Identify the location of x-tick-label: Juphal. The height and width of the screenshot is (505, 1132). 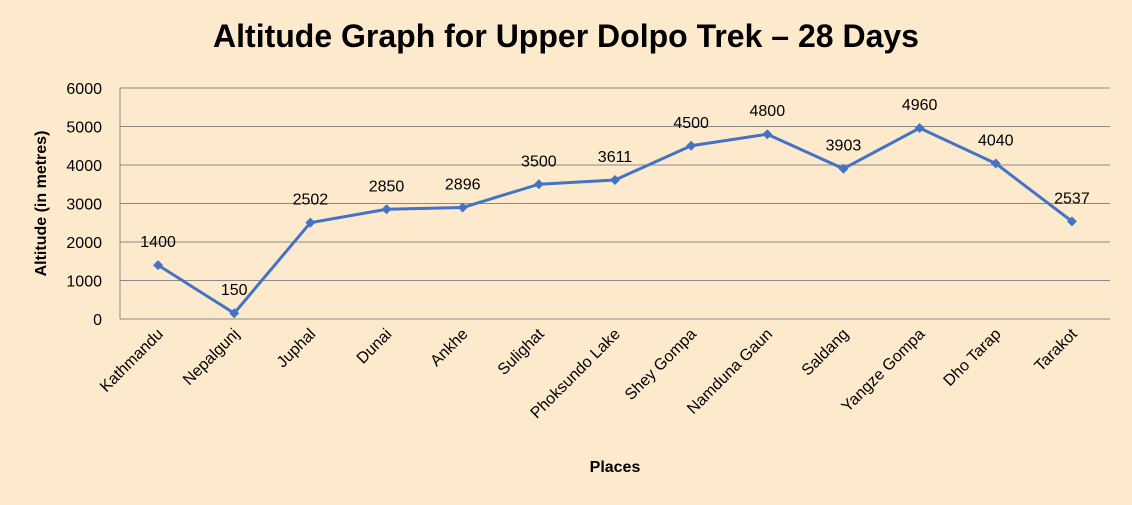
(296, 348).